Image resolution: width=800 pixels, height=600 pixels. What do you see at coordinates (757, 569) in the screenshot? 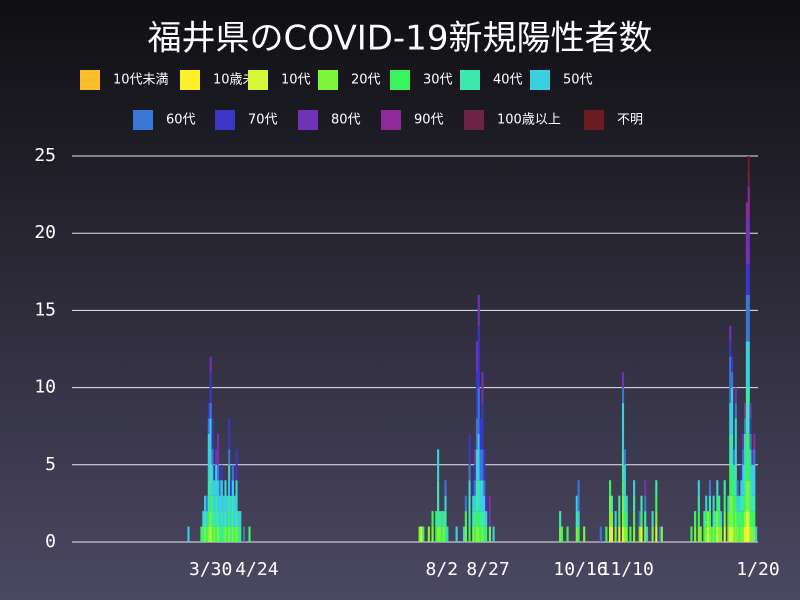
I see `x-tick-label: 1/20` at bounding box center [757, 569].